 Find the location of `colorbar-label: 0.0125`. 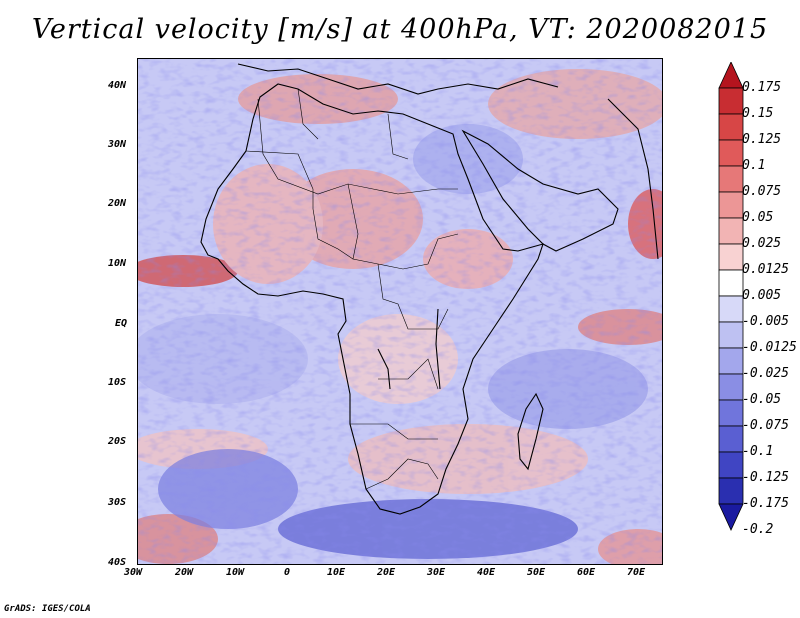

colorbar-label: 0.0125 is located at coordinates (765, 269).